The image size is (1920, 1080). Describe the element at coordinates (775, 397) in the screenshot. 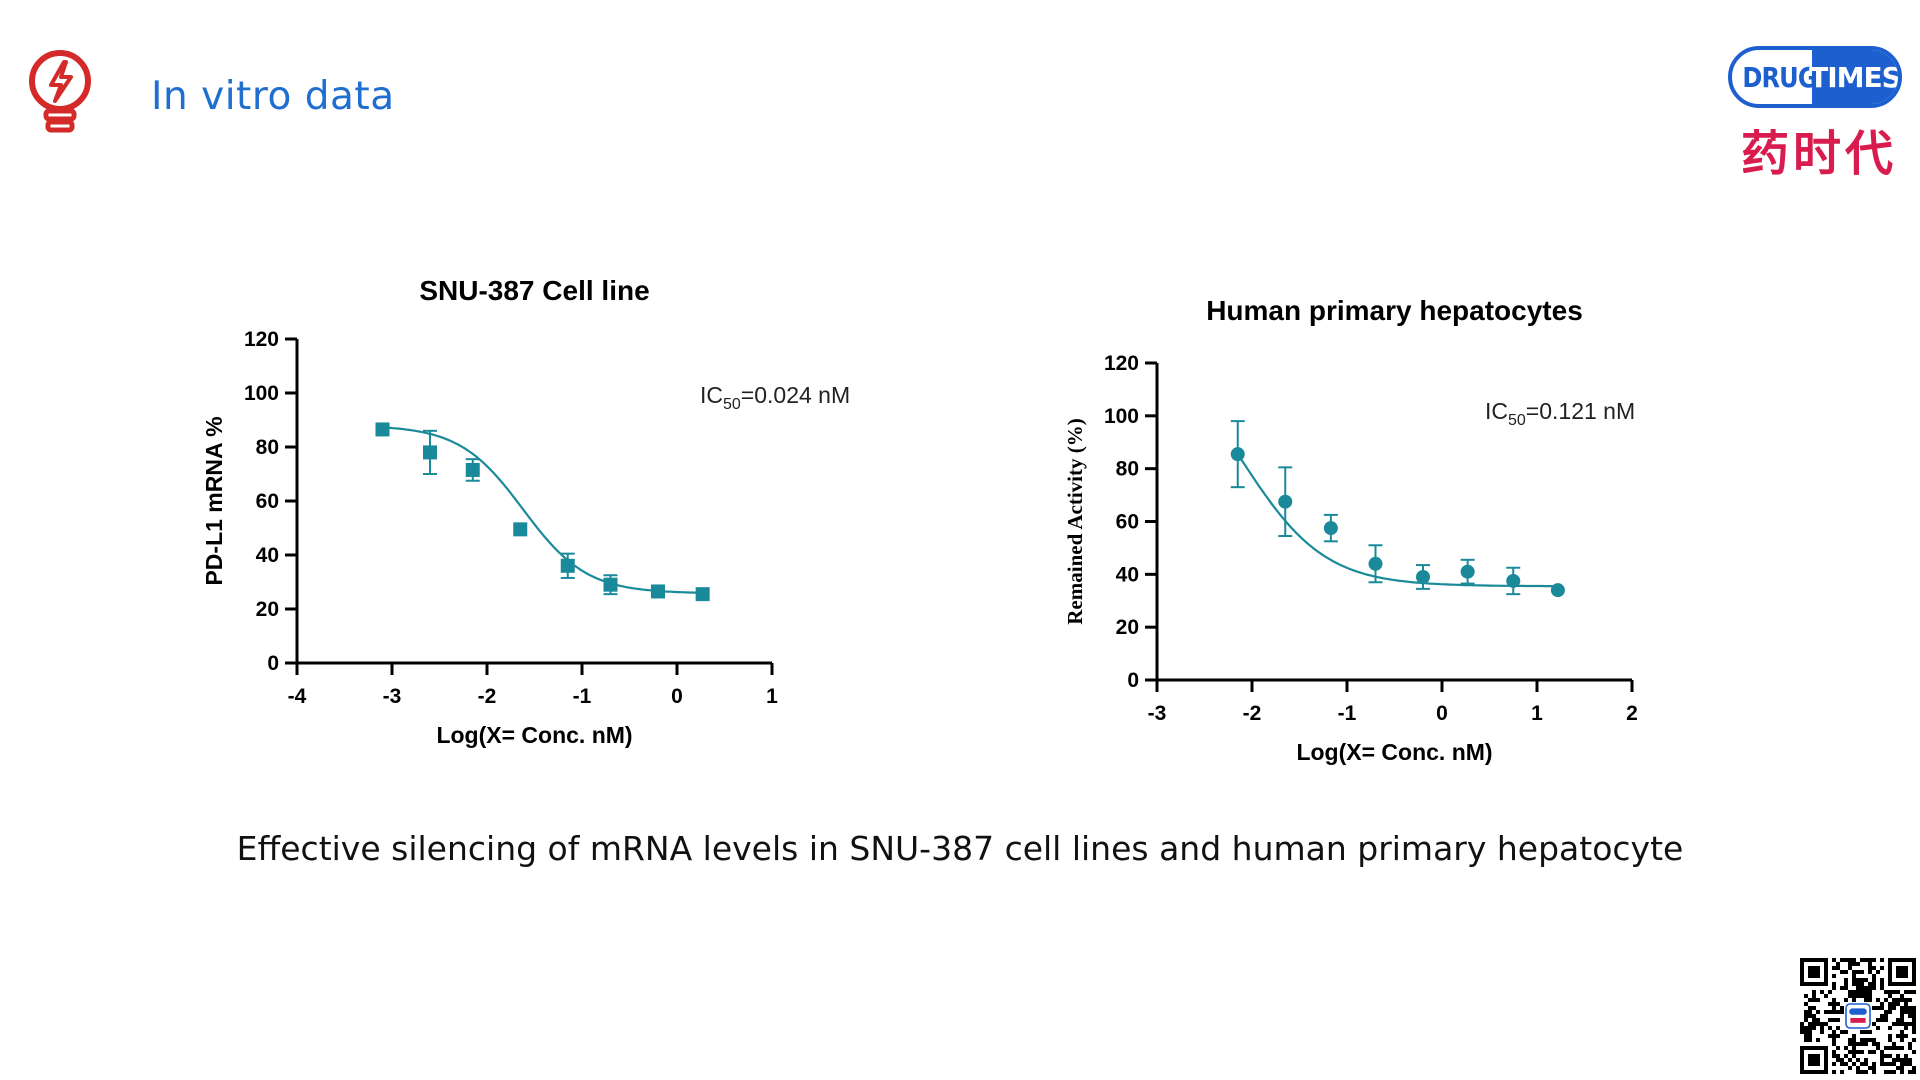

I see `ic50-annotation: IC50=0.024 nM` at that location.